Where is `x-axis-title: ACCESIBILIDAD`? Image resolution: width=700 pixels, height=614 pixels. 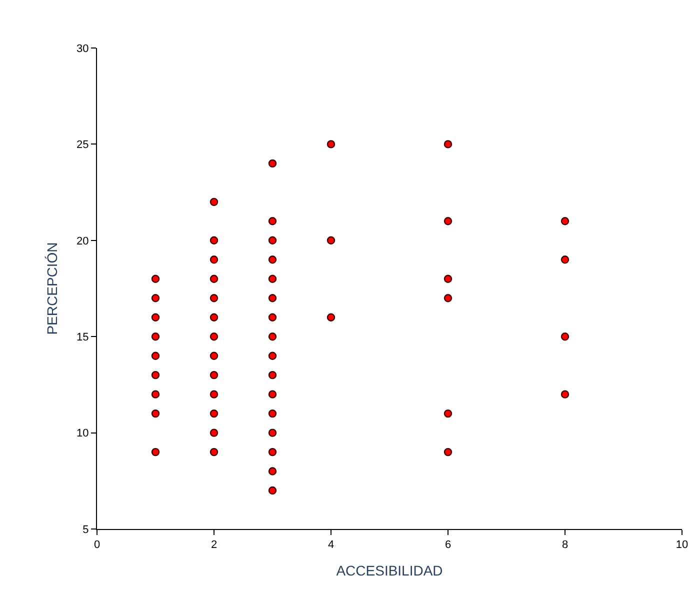
x-axis-title: ACCESIBILIDAD is located at coordinates (389, 570).